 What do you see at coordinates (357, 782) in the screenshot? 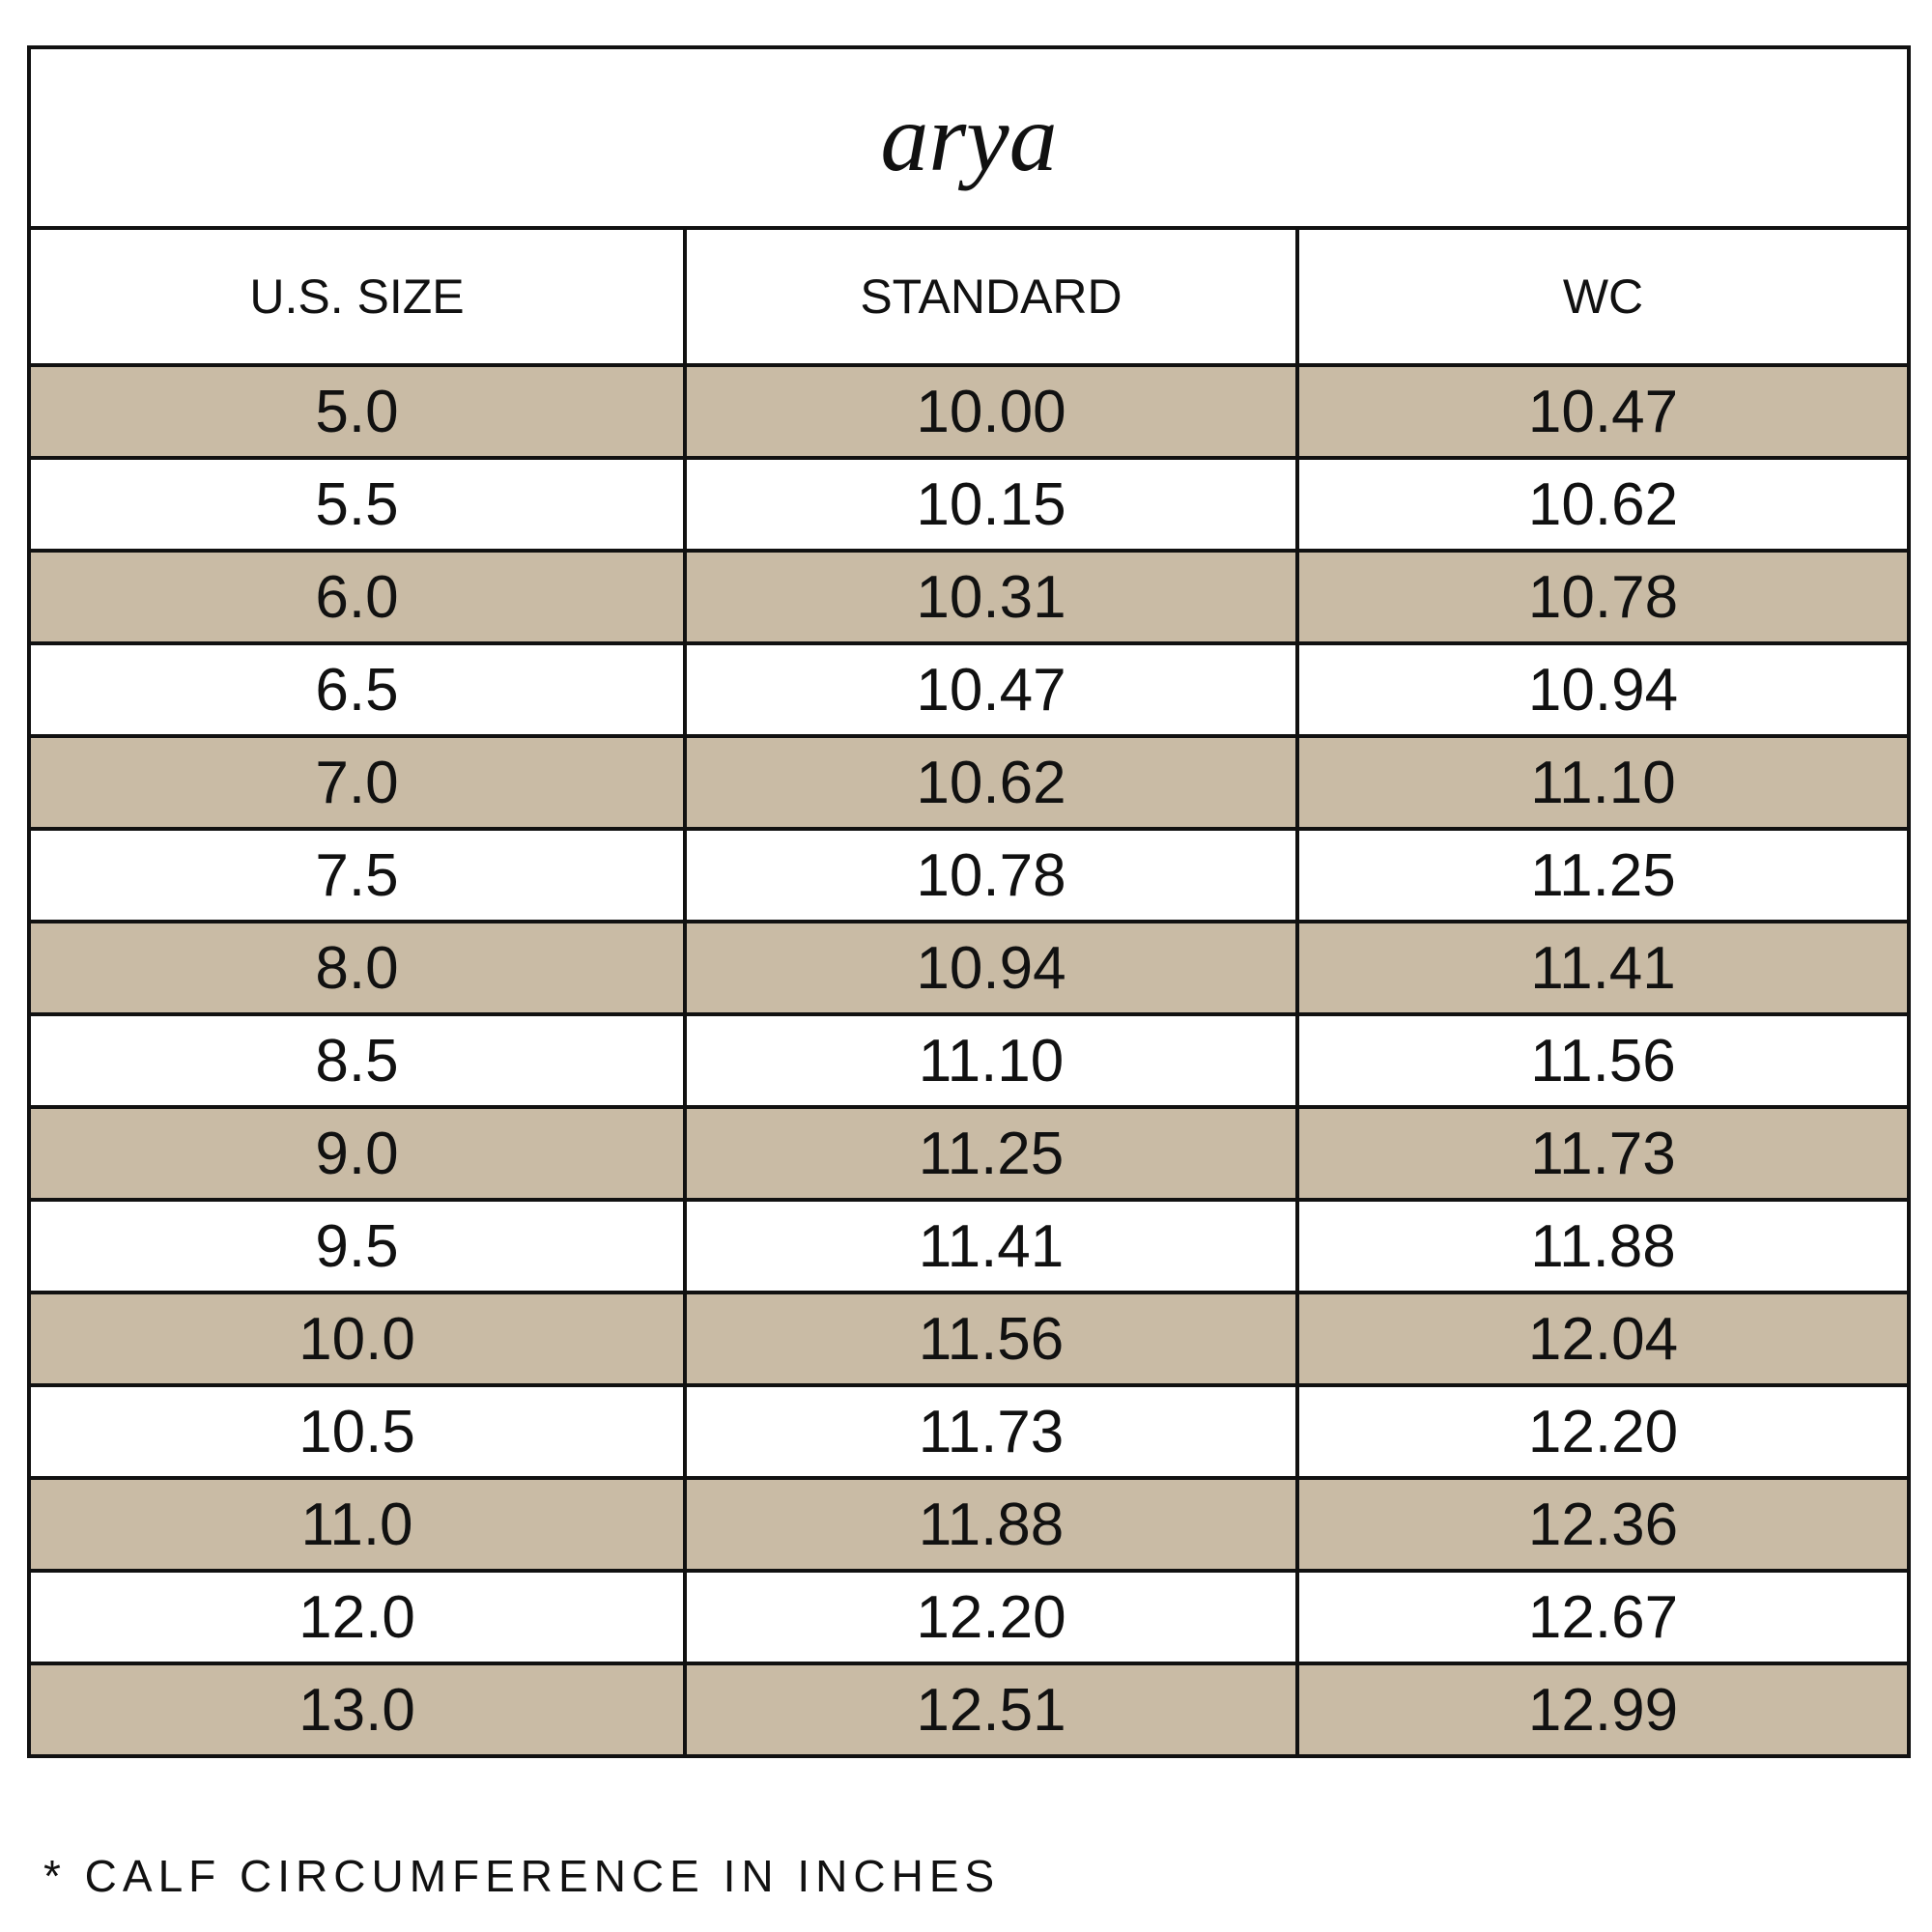
I see `table-cell: 7.0` at bounding box center [357, 782].